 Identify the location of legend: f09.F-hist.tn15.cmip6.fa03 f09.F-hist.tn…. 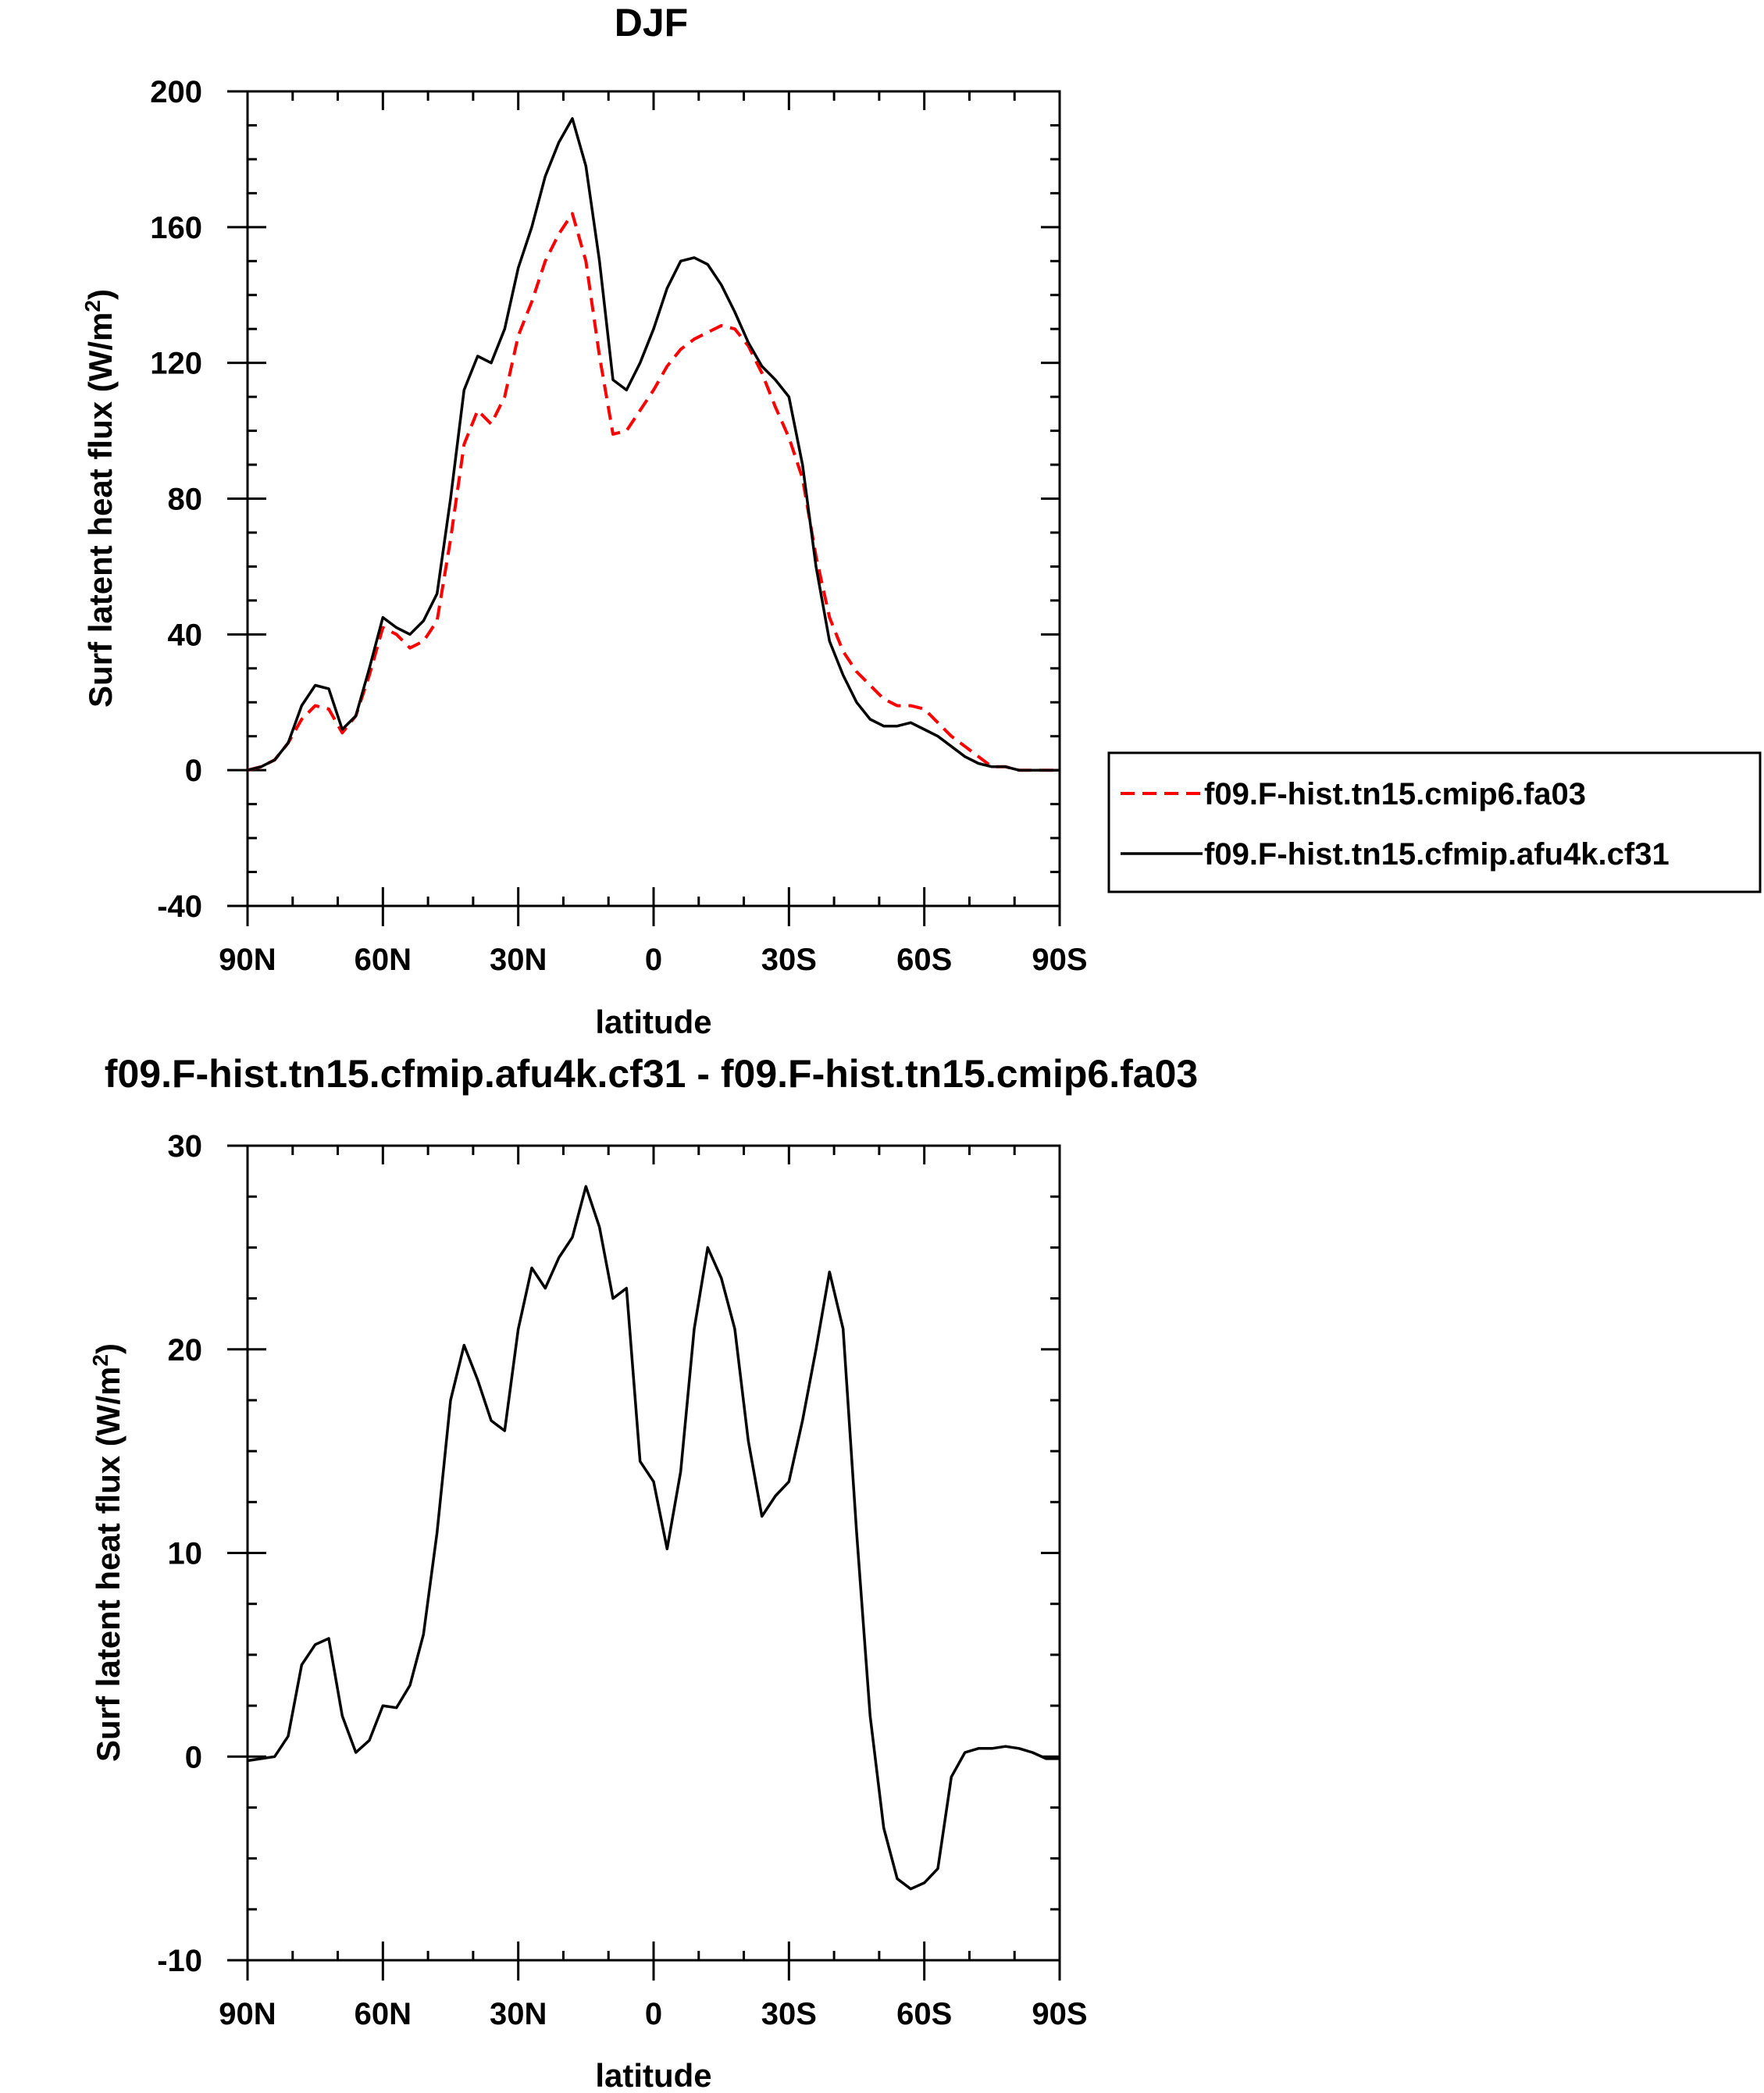
(1434, 822).